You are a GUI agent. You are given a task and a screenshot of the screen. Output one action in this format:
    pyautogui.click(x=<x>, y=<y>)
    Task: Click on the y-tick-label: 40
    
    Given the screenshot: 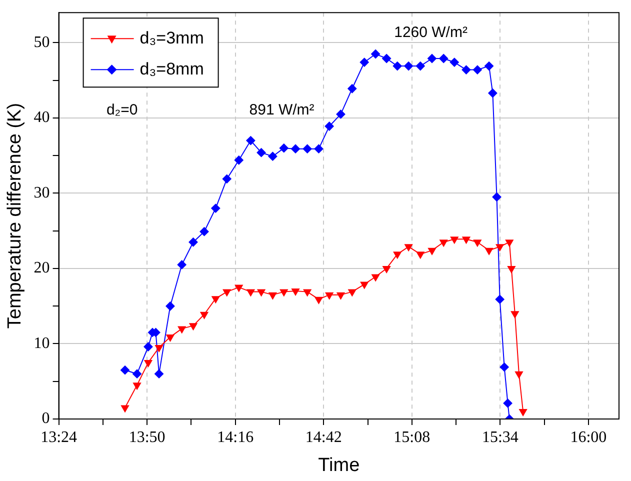 What is the action you would take?
    pyautogui.click(x=42, y=117)
    